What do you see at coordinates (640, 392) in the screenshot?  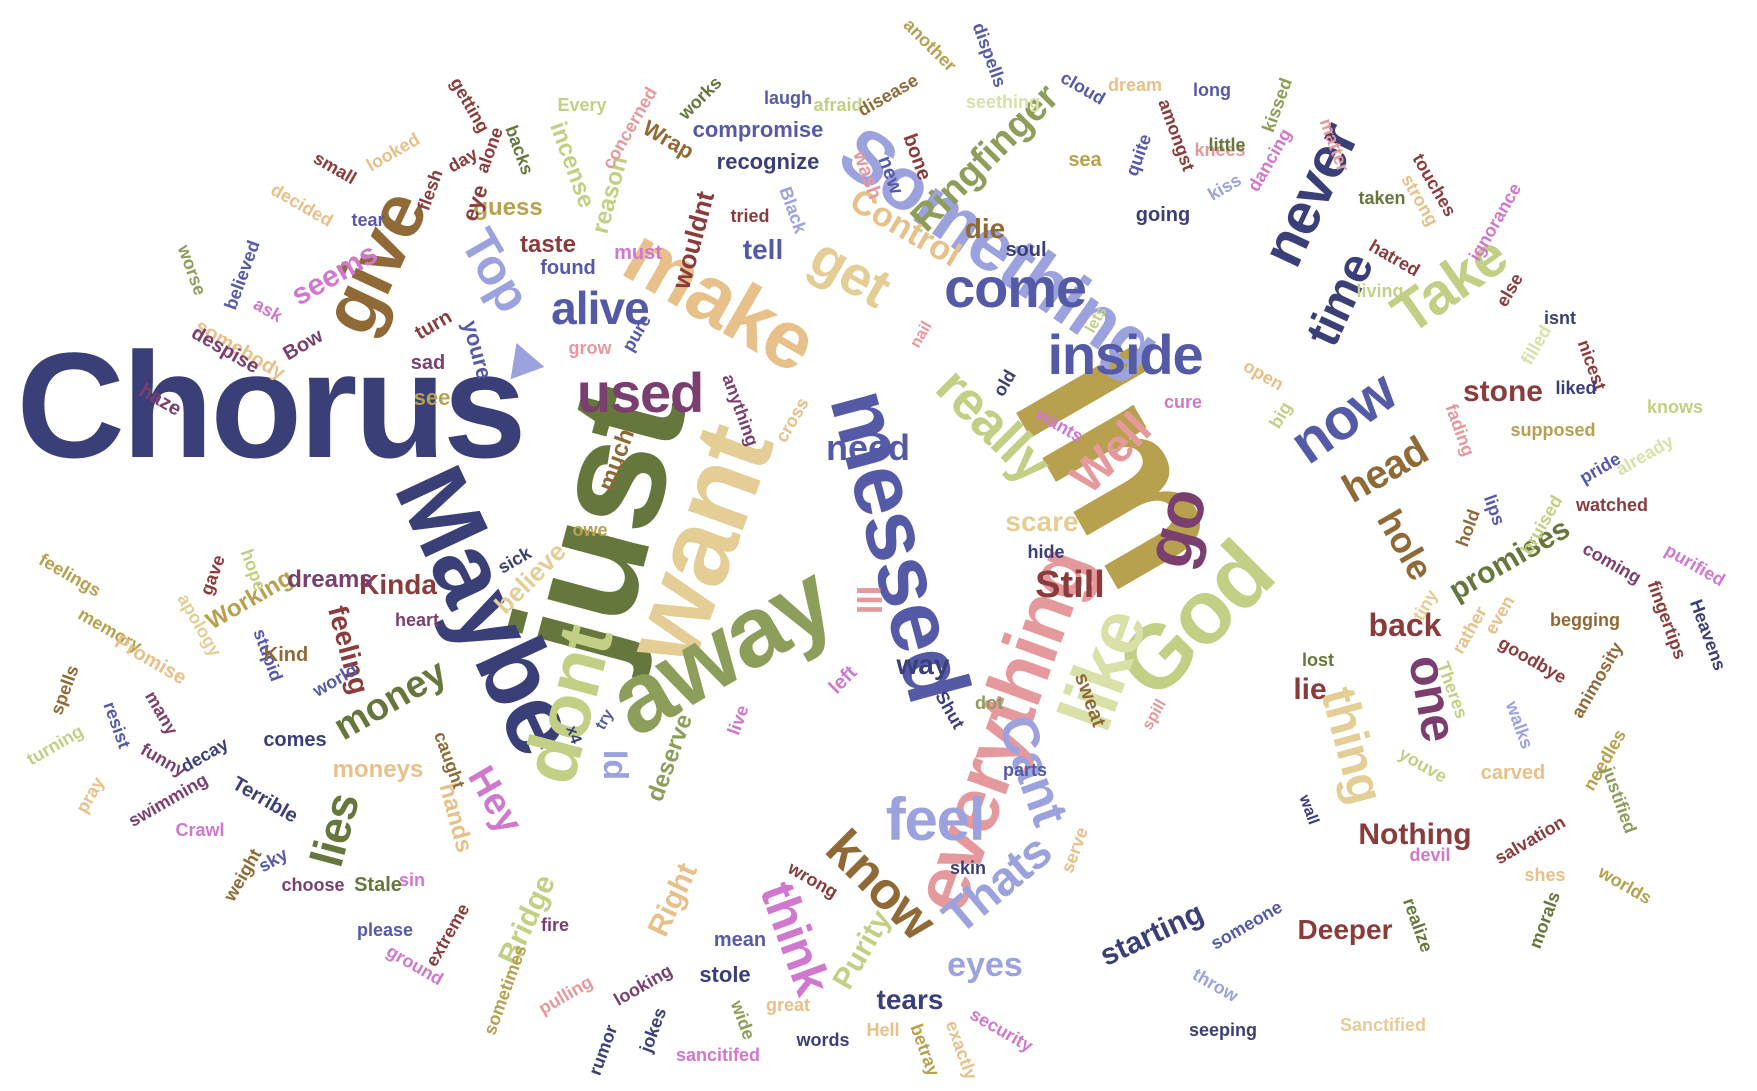 I see `cloud-word: used` at bounding box center [640, 392].